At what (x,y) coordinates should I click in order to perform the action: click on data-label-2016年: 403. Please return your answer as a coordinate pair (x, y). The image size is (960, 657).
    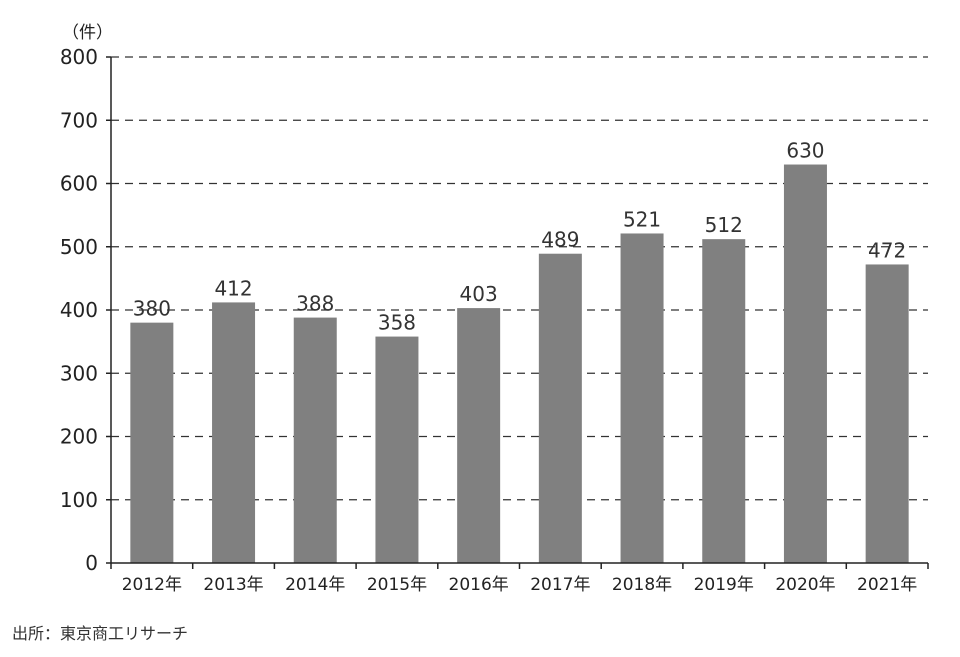
    Looking at the image, I should click on (479, 294).